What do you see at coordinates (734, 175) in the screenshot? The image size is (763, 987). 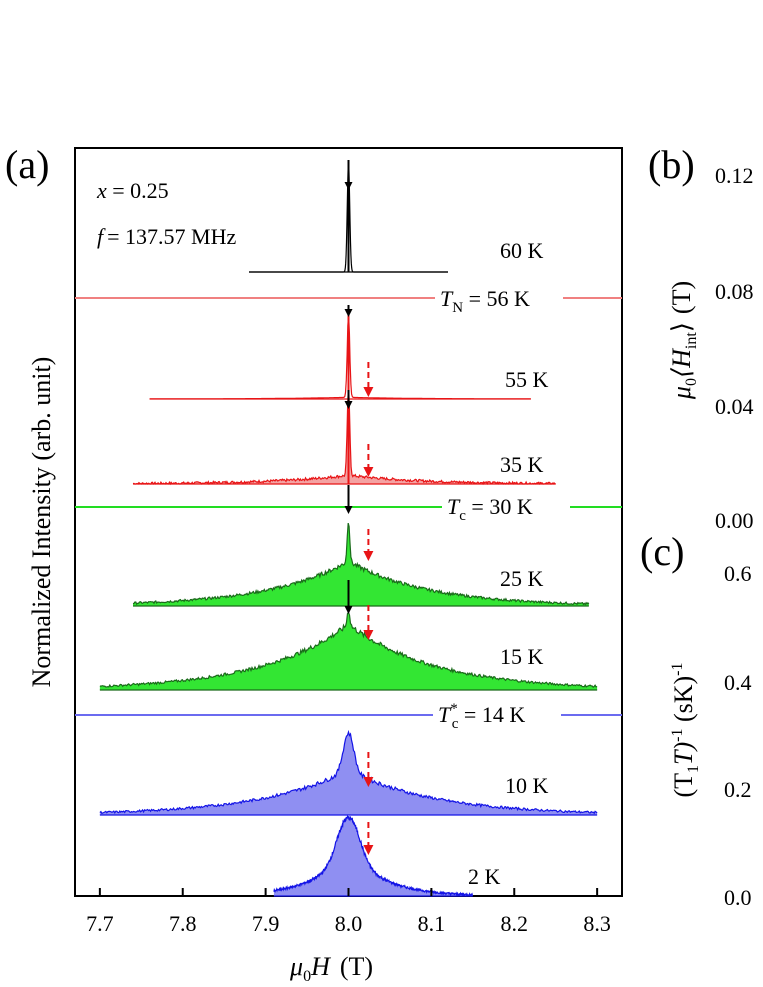 I see `panel-b-ytick: 0.12` at bounding box center [734, 175].